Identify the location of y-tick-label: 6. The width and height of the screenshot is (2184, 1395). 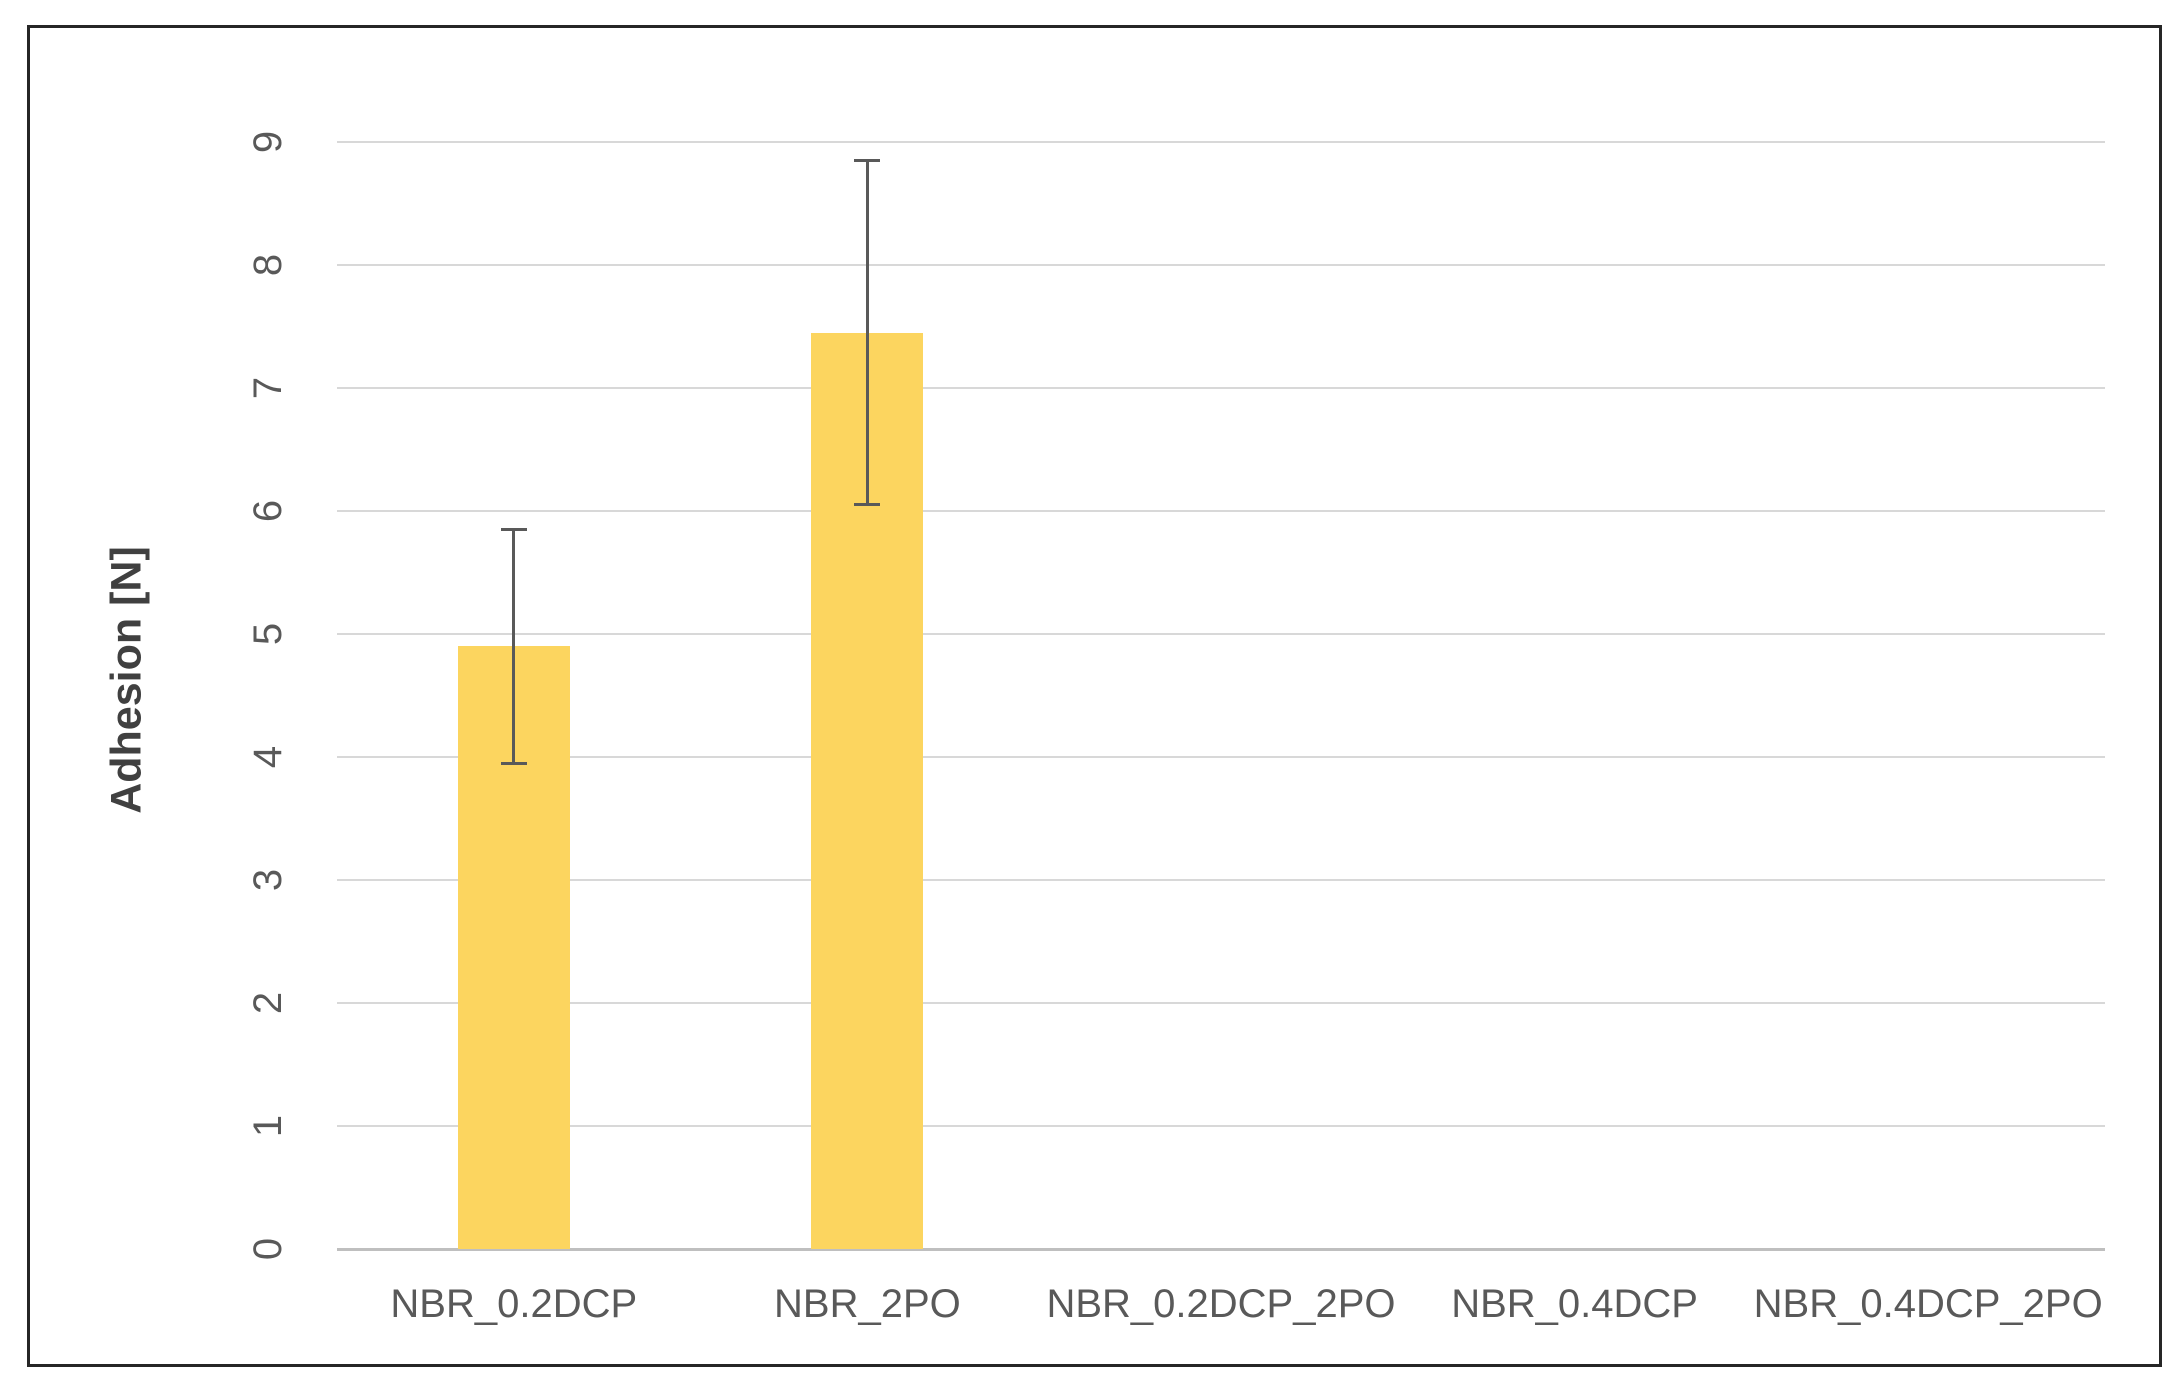
(268, 511).